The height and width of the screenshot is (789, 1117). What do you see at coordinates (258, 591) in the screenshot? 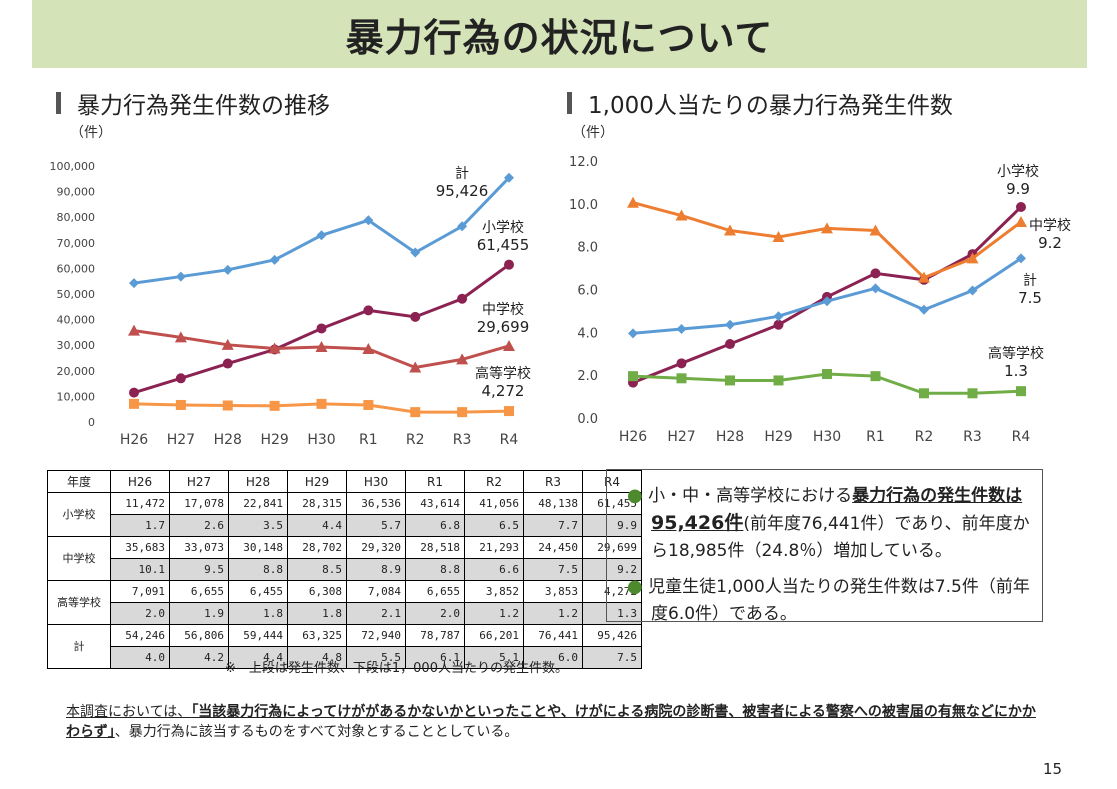
I see `count-cell: 6,455` at bounding box center [258, 591].